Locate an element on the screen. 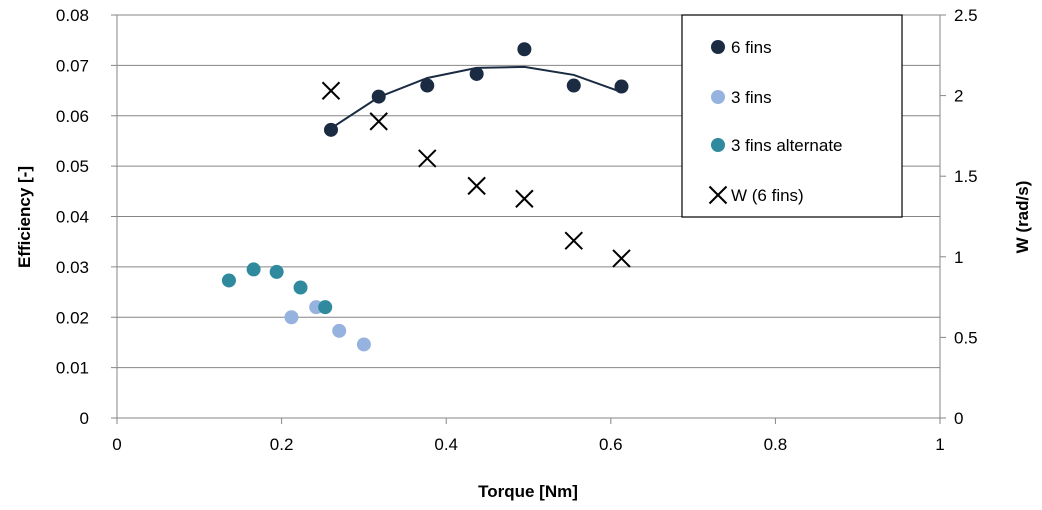 The height and width of the screenshot is (510, 1042). x-tick-label: 0.6 is located at coordinates (611, 444).